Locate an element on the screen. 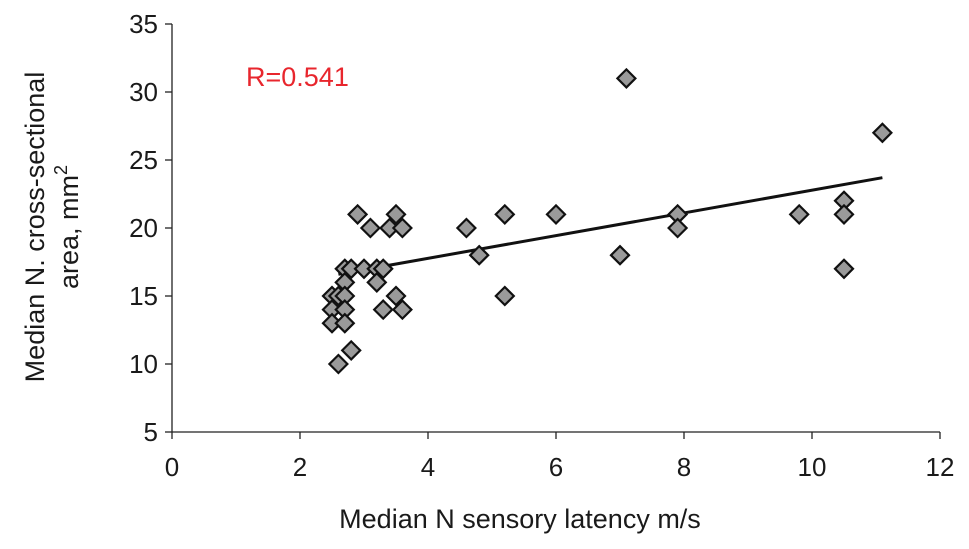 The width and height of the screenshot is (969, 549). x-axis-title: Median N sensory latency m/s is located at coordinates (520, 519).